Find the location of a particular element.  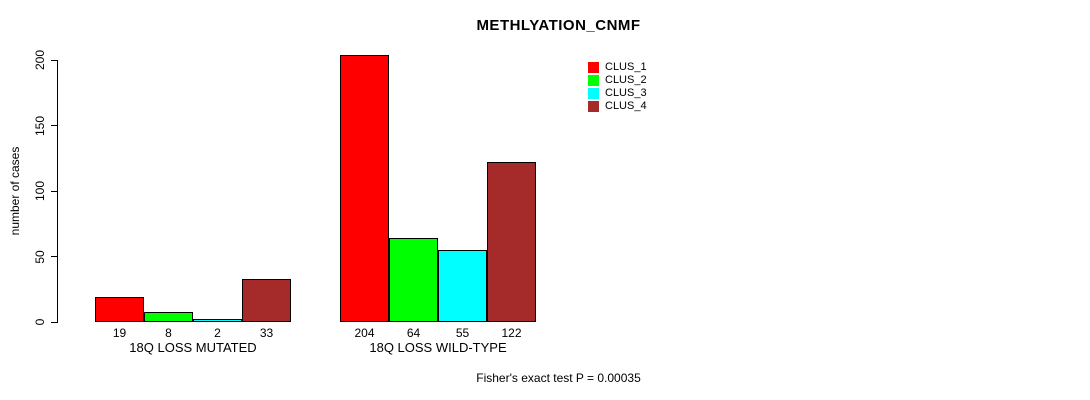

bar-value-label: 2 is located at coordinates (217, 333).